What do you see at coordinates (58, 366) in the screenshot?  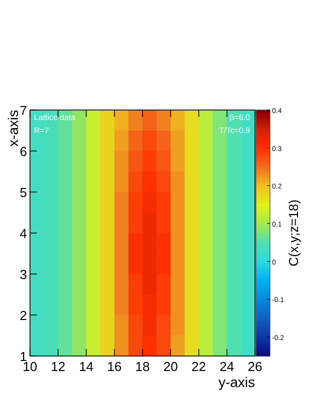 I see `x-tick-label: 12` at bounding box center [58, 366].